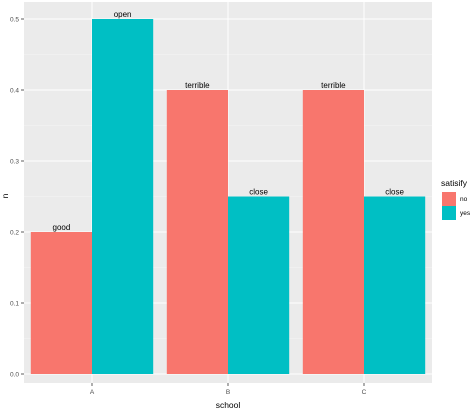 The width and height of the screenshot is (474, 412). What do you see at coordinates (454, 183) in the screenshot?
I see `legend-title: satisify` at bounding box center [454, 183].